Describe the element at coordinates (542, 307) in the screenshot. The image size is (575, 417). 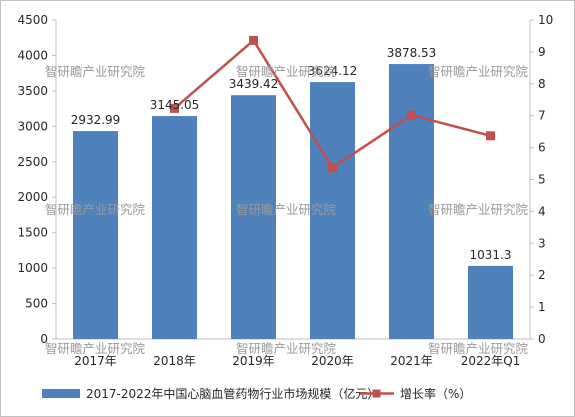
I see `y-right-tick-label: 1` at that location.